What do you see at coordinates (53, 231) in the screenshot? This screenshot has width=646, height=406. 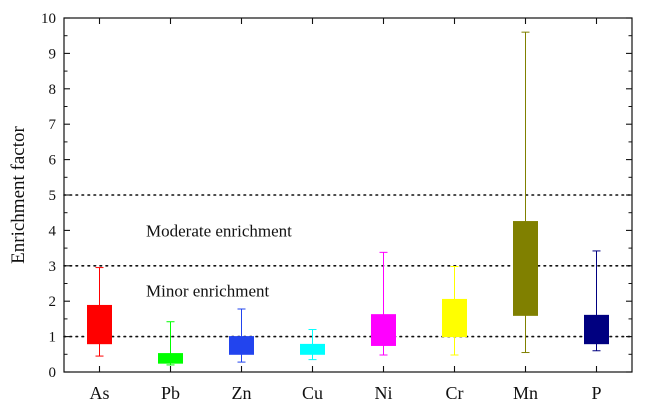 I see `y-tick-label: 4` at bounding box center [53, 231].